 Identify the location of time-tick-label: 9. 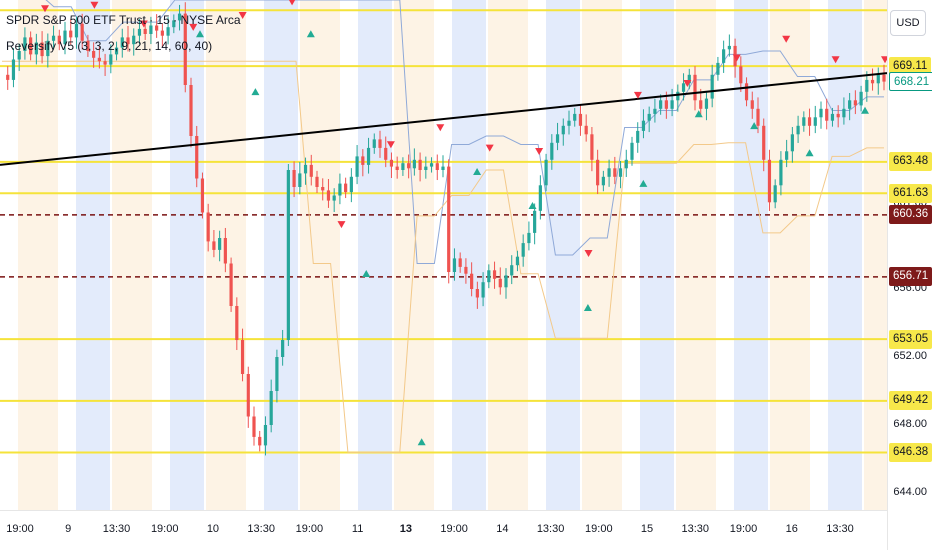
(68, 529).